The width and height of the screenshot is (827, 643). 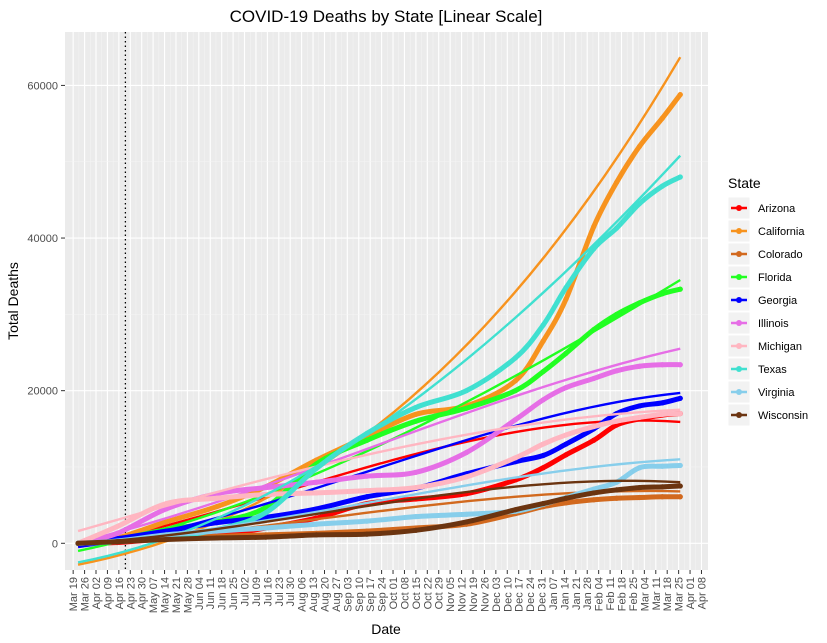 I want to click on legend-item-texas: Texas, so click(x=757, y=369).